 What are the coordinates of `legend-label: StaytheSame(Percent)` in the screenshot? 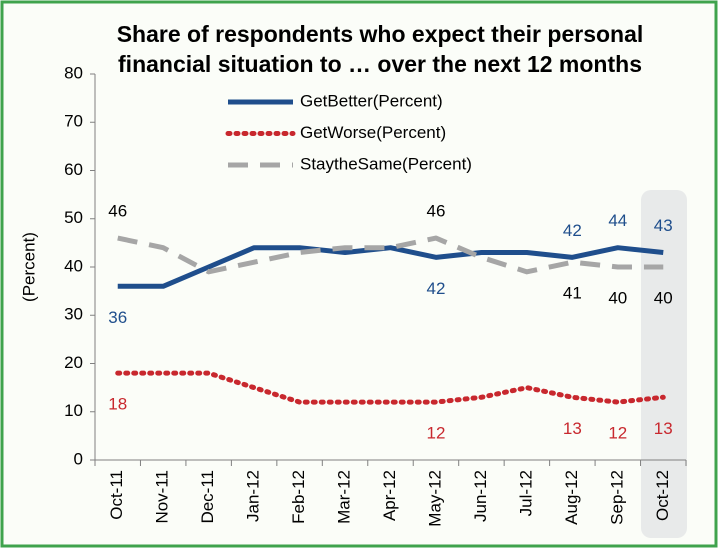 It's located at (386, 163).